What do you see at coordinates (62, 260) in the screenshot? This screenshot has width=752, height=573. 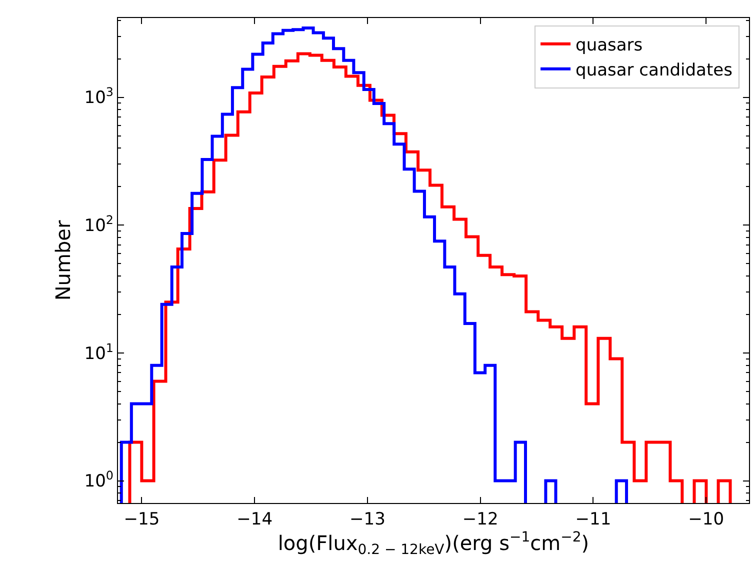 I see `y-axis-title: Number` at bounding box center [62, 260].